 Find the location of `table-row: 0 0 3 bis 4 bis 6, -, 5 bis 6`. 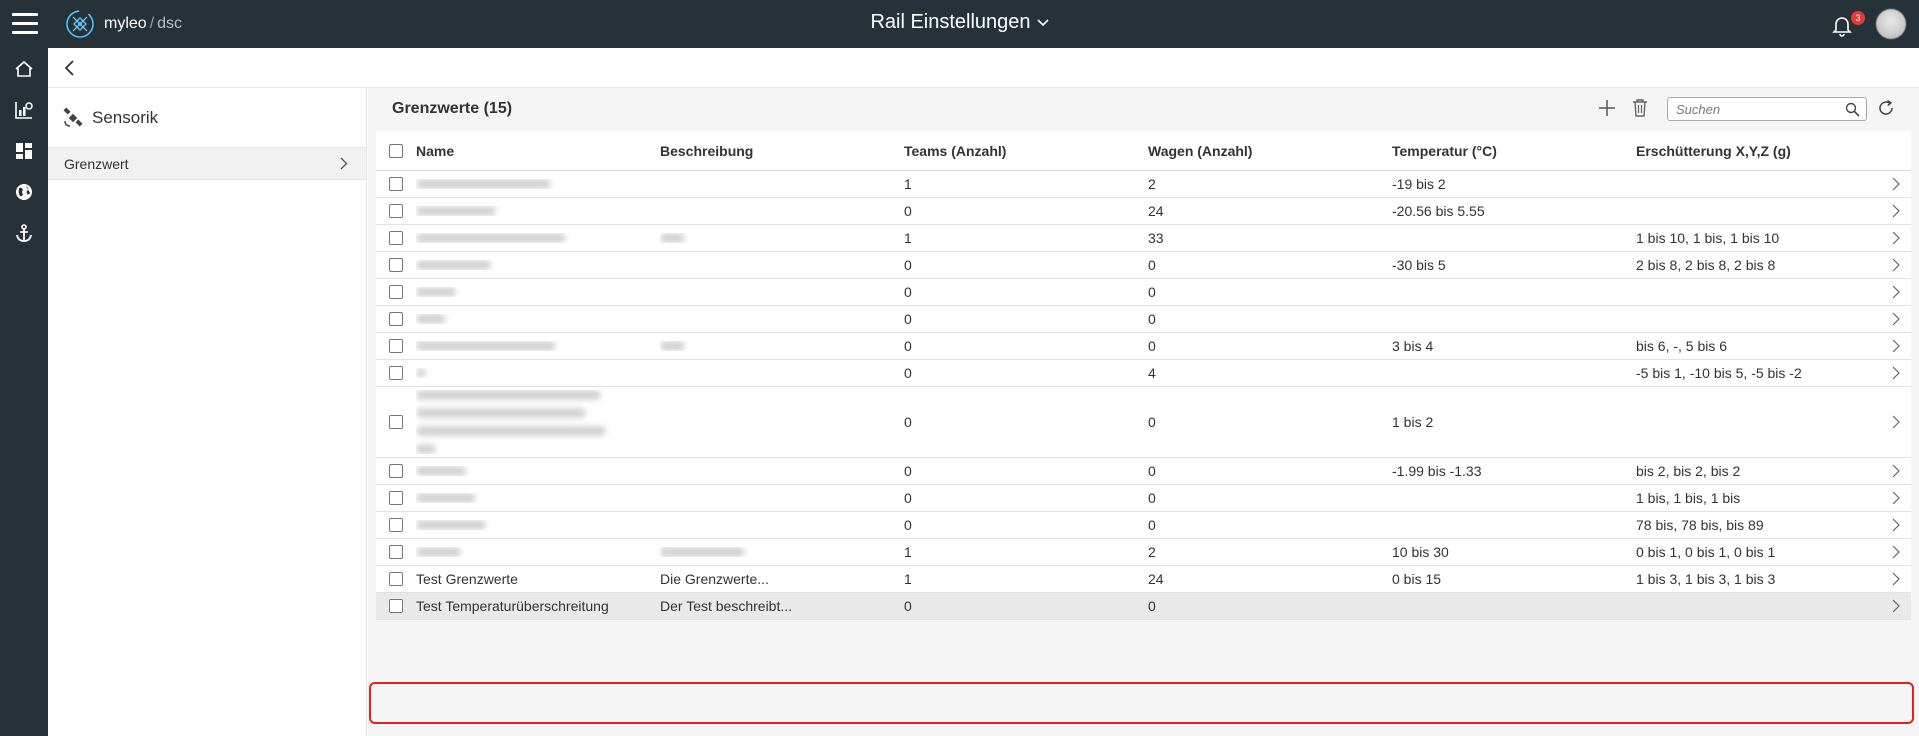

table-row: 0 0 3 bis 4 bis 6, -, 5 bis 6 is located at coordinates (1143, 346).